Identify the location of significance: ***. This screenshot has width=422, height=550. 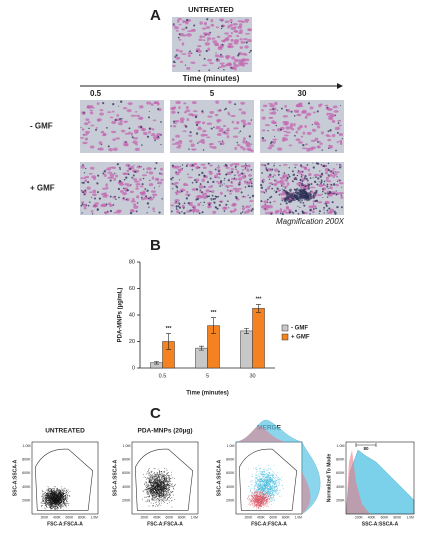
(259, 300).